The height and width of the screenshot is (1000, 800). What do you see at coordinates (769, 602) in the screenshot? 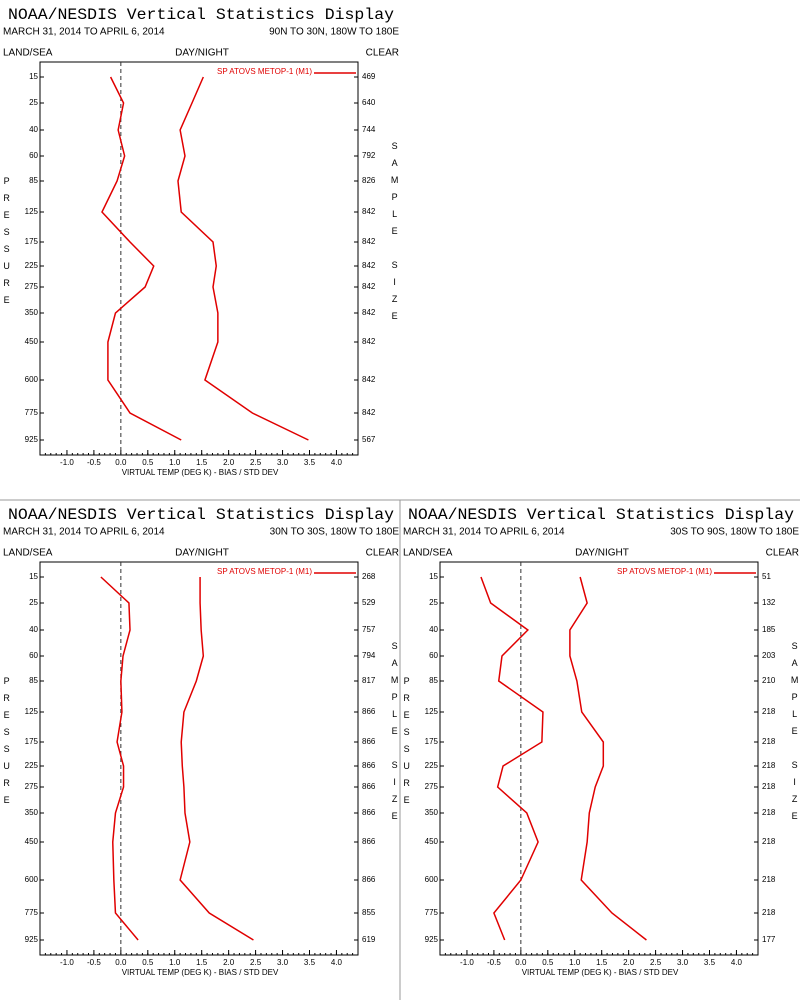
I see `sample-size: 132` at bounding box center [769, 602].